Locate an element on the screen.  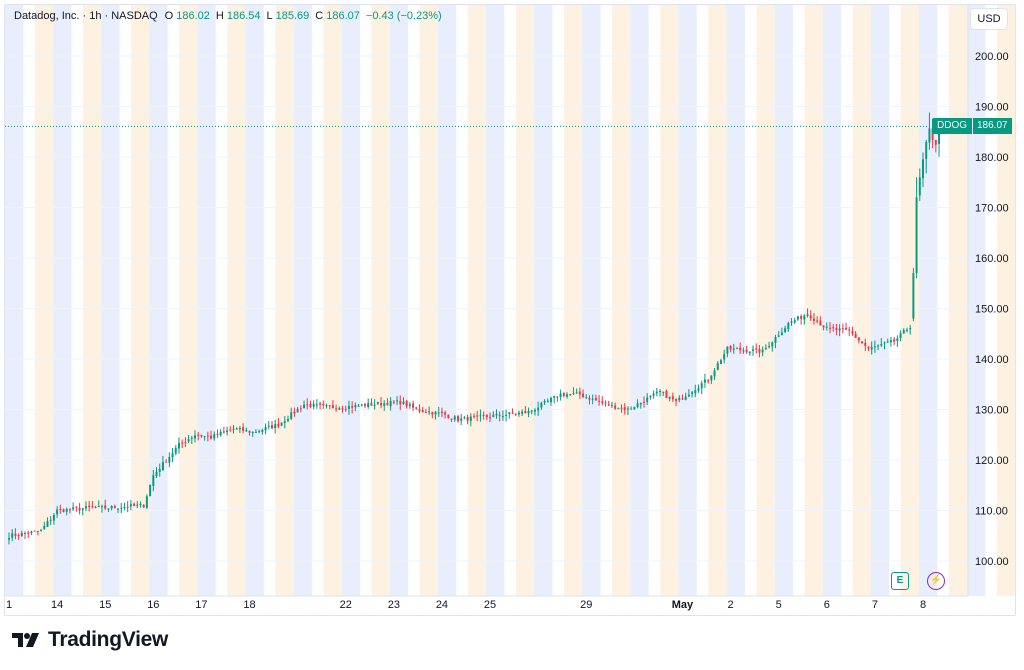
x-tick-label: 18 is located at coordinates (249, 605).